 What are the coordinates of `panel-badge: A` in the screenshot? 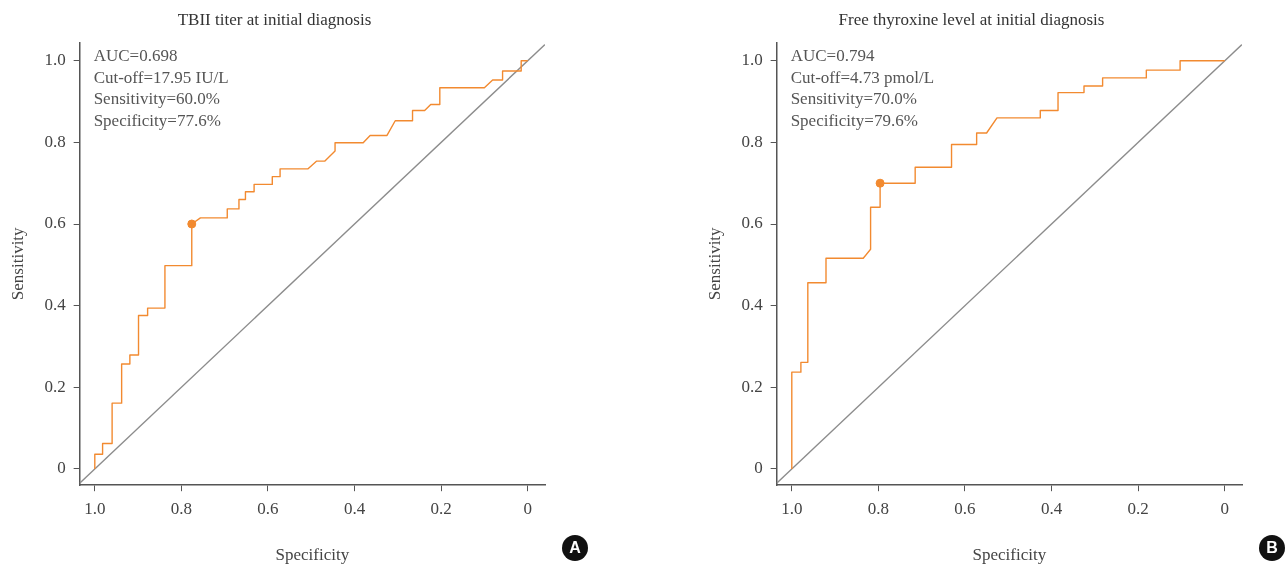 It's located at (575, 548).